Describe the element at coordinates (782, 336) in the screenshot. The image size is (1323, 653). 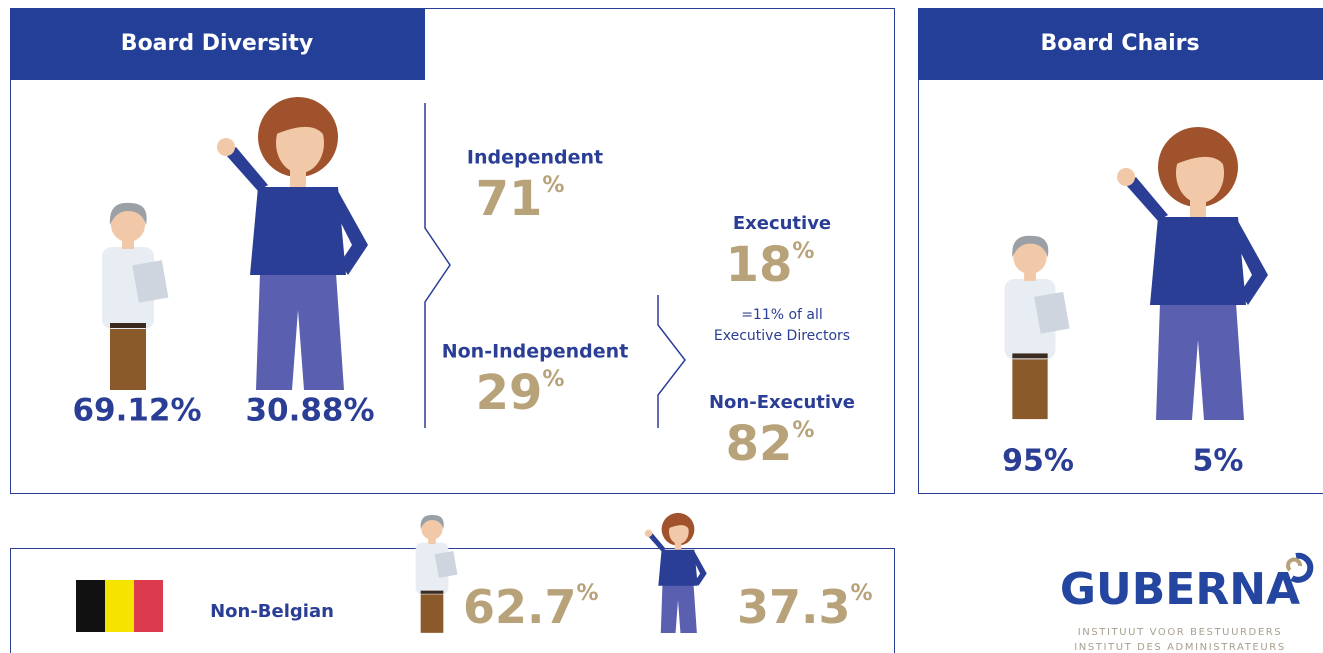
I see `note: Executive Directors` at that location.